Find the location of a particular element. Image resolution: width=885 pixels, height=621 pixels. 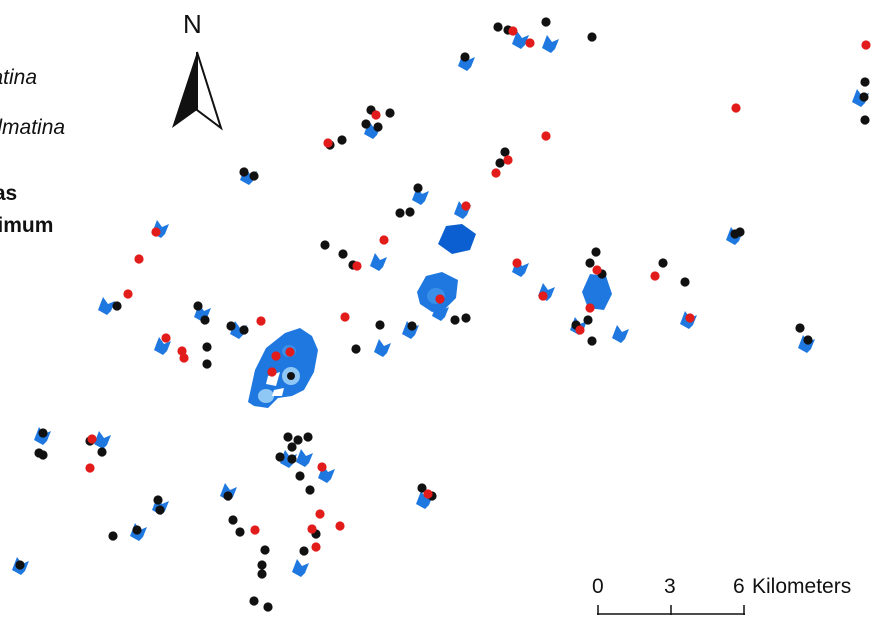

legend-entry-3: reas is located at coordinates (9, 193).